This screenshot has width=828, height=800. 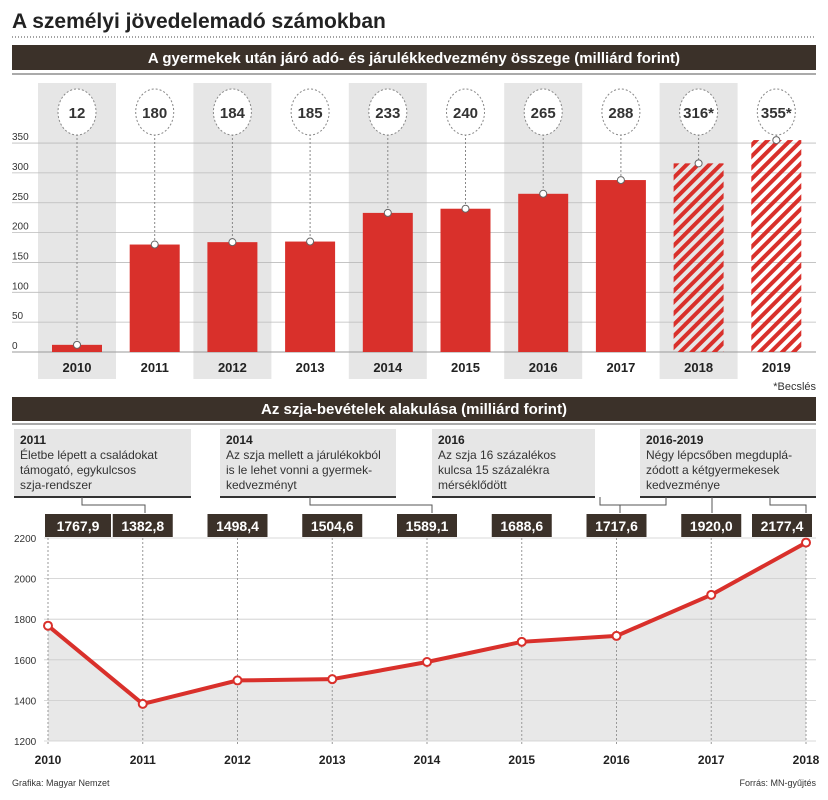 I want to click on annotation-text: Az szja 16 százalékos, so click(x=497, y=455).